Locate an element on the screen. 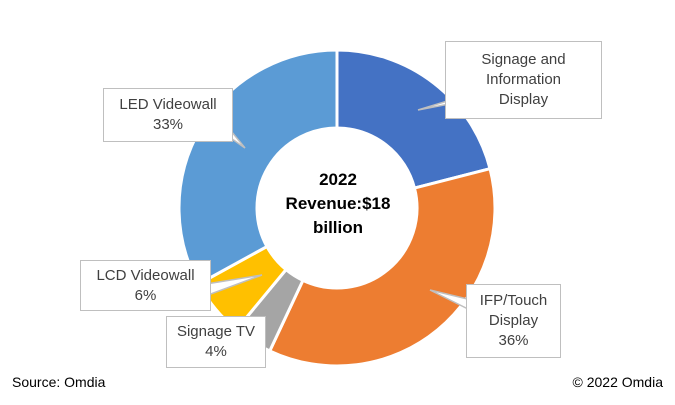  copyright-note: © 2022 Omdia is located at coordinates (617, 382).